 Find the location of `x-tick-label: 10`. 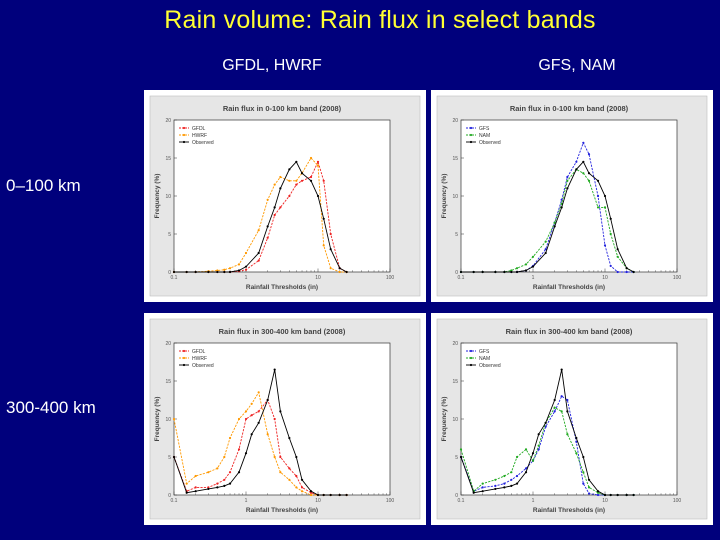

x-tick-label: 10 is located at coordinates (605, 501).